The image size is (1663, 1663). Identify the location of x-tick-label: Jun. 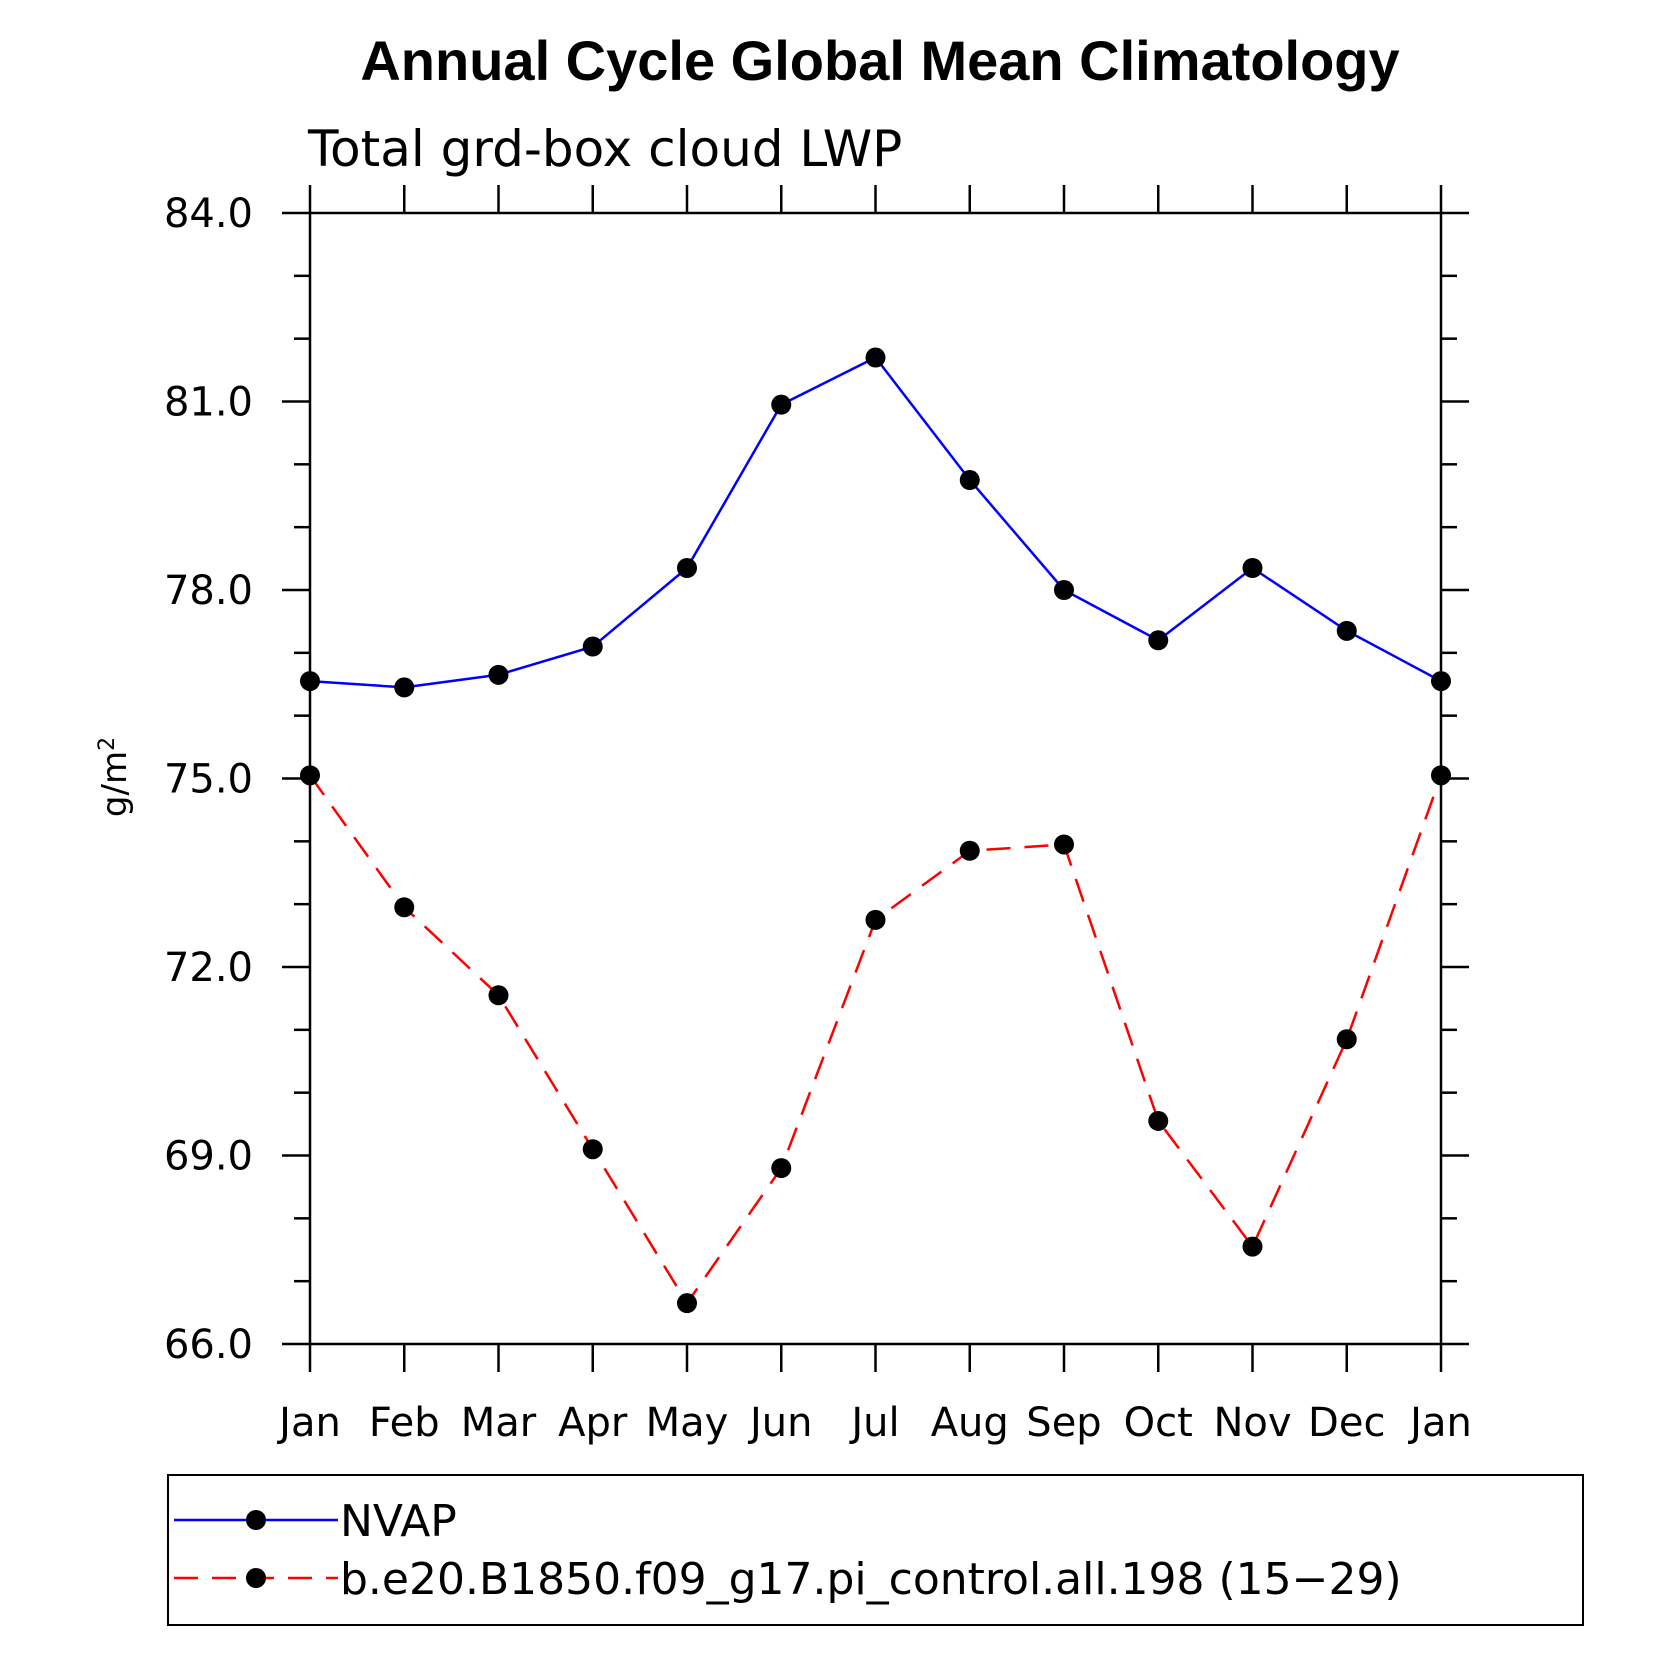
(780, 1423).